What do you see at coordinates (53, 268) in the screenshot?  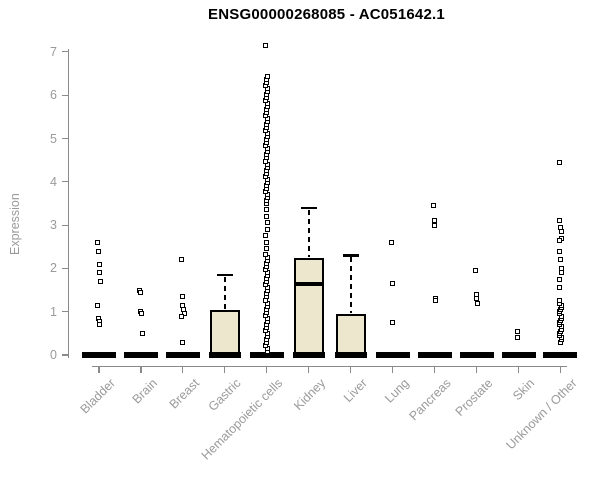 I see `y-tick-label: 2` at bounding box center [53, 268].